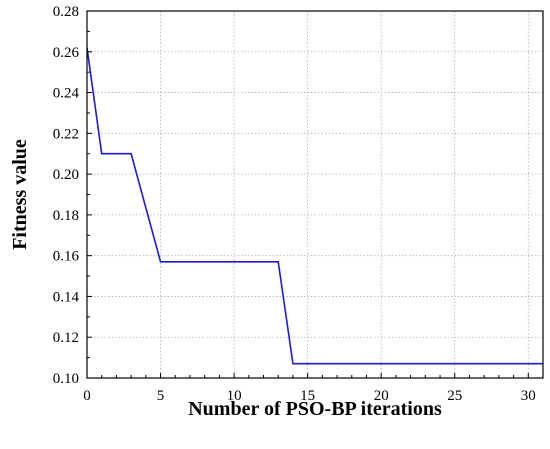 This screenshot has width=550, height=449. What do you see at coordinates (66, 216) in the screenshot?
I see `y-tick-label: 0.18` at bounding box center [66, 216].